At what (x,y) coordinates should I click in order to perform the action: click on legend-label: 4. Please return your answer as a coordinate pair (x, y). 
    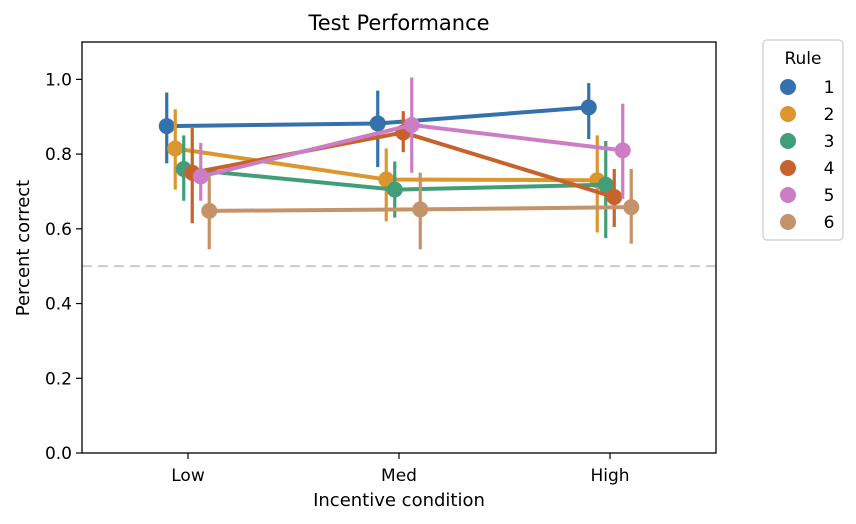
    Looking at the image, I should click on (829, 169).